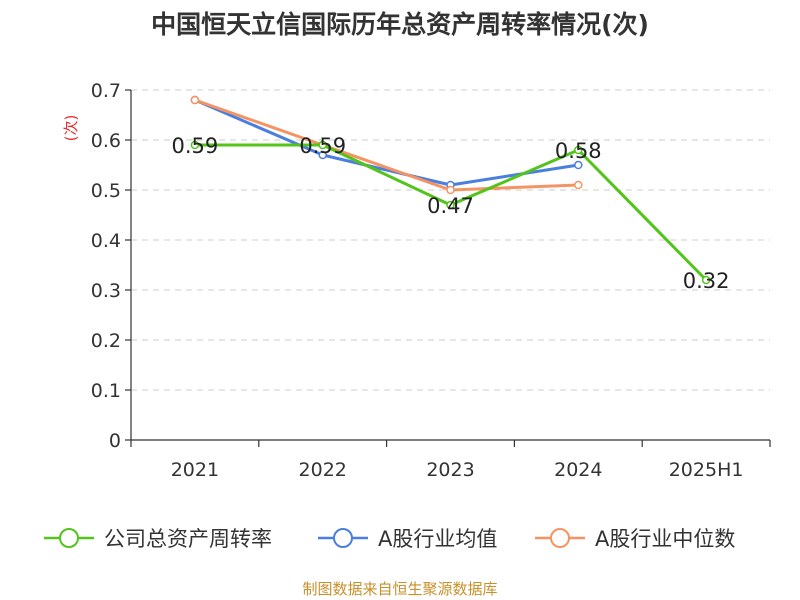 The height and width of the screenshot is (600, 800). I want to click on data-label: 0.58, so click(578, 151).